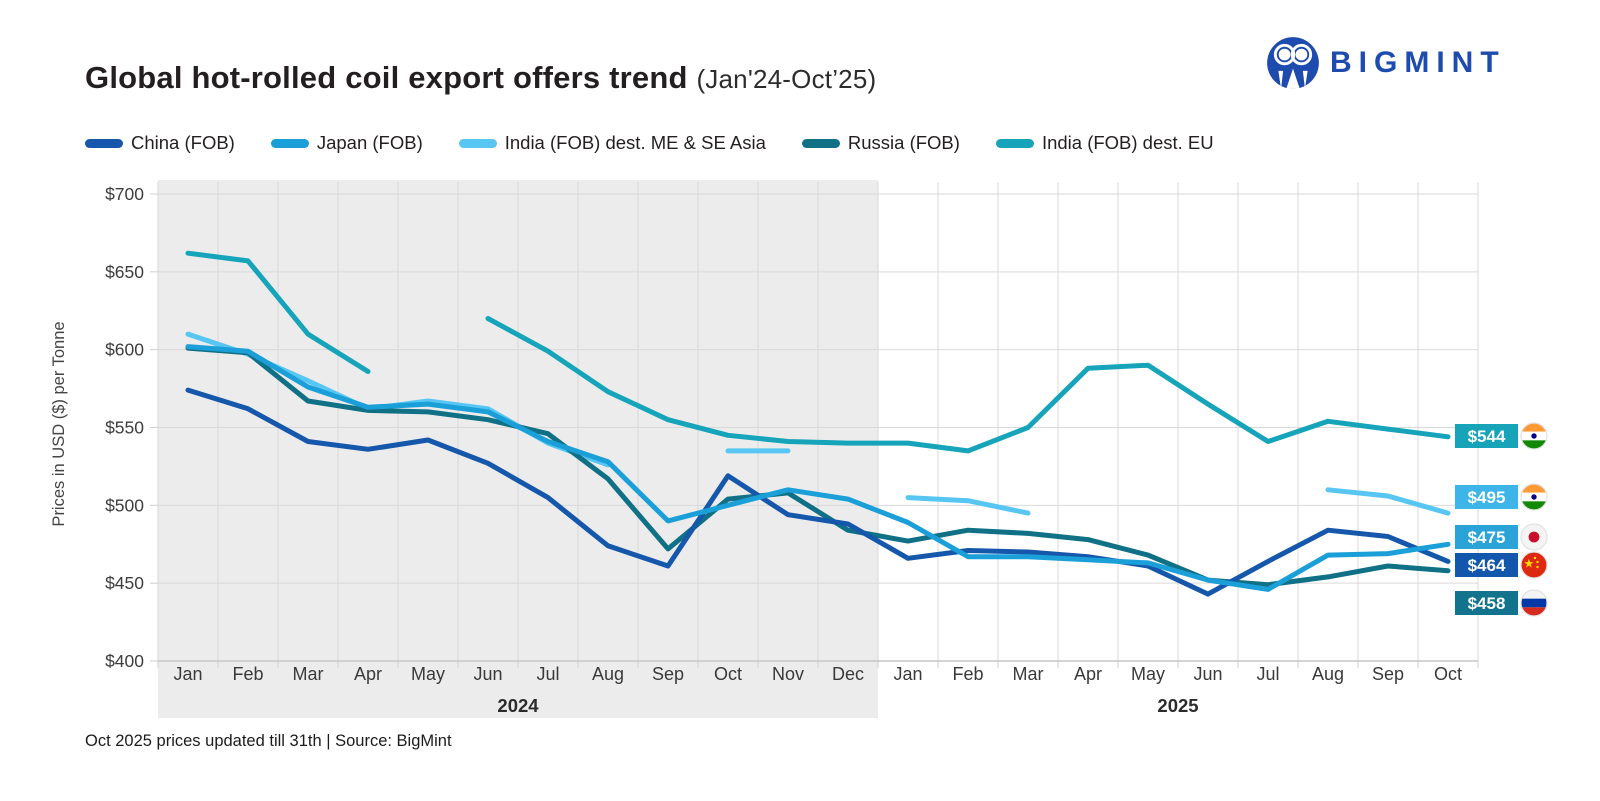 This screenshot has height=801, width=1600. I want to click on flag-russia-icon, so click(1534, 603).